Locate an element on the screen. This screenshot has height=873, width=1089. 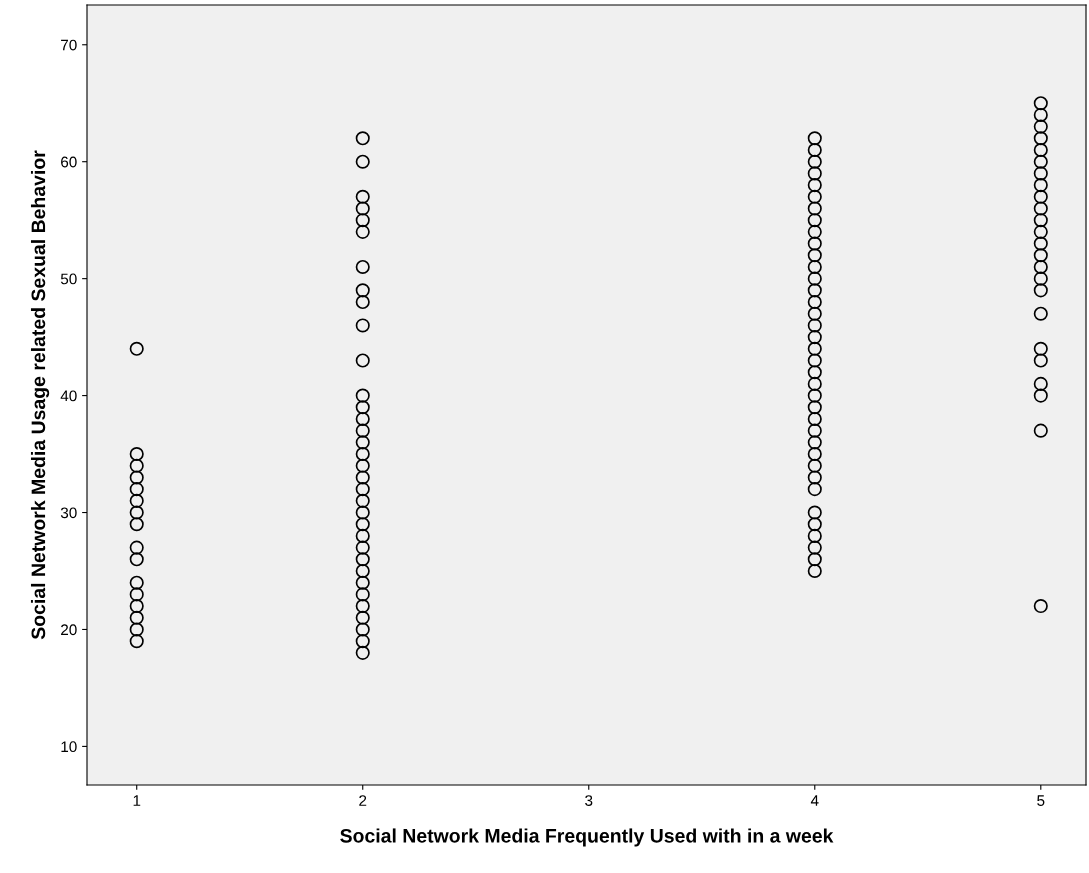
y-axis-title: Social Network Media Usage related Sexual Behavior is located at coordinates (40, 395).